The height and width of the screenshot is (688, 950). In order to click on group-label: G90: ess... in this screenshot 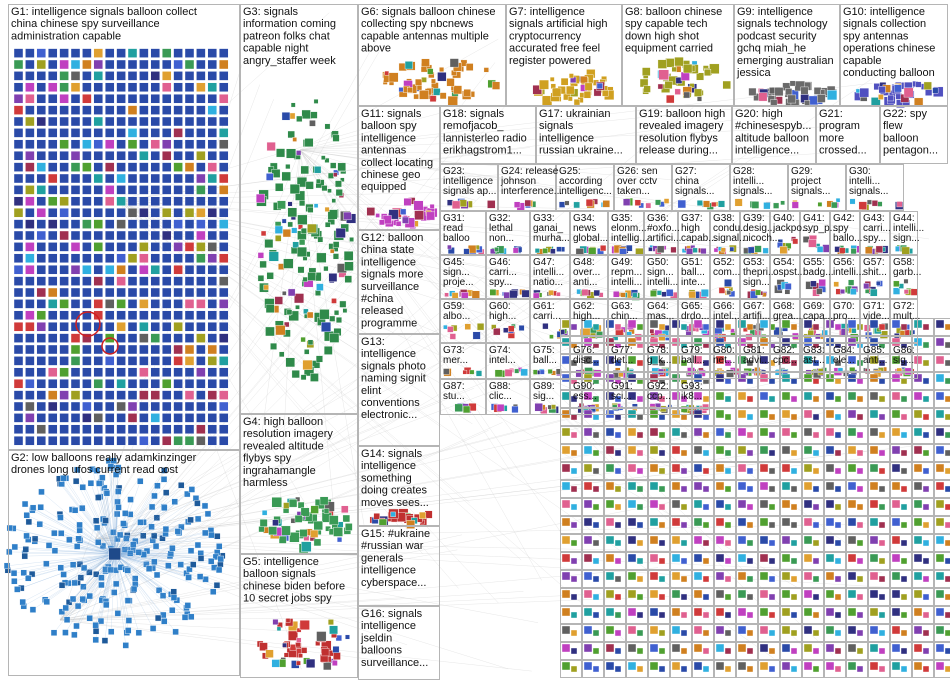, I will do `click(585, 391)`.